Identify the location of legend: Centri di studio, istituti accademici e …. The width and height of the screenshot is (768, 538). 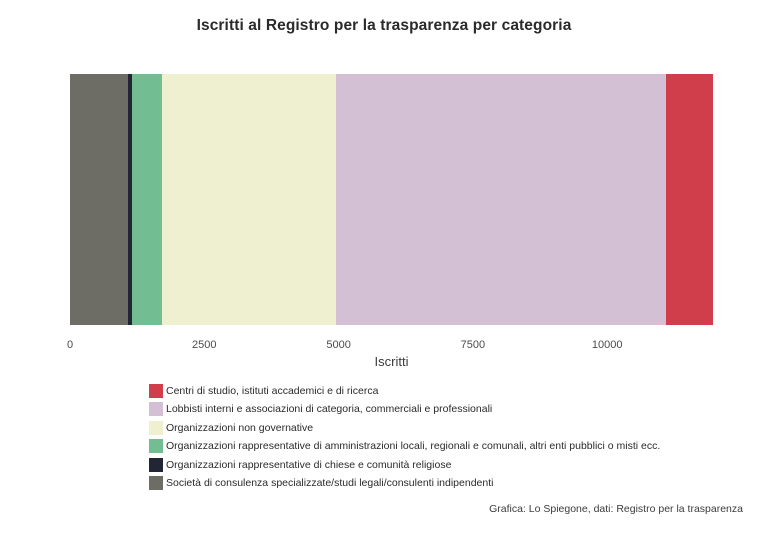
(404, 439).